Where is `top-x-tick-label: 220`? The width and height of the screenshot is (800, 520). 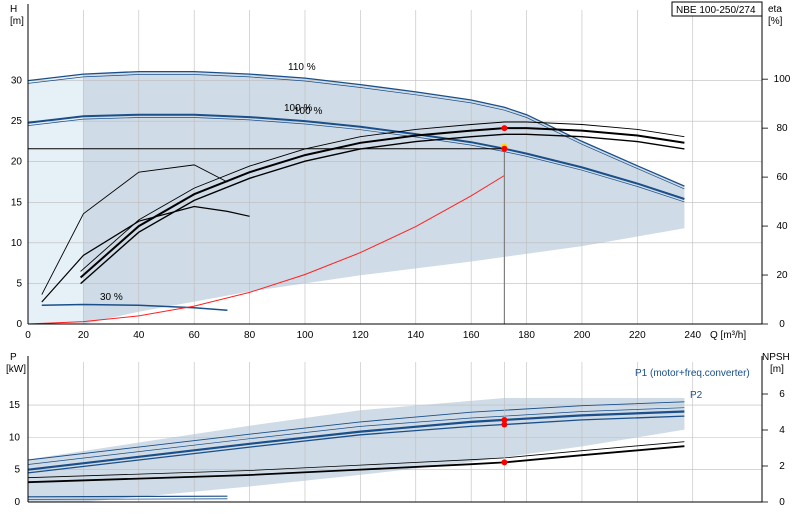 top-x-tick-label: 220 is located at coordinates (637, 335).